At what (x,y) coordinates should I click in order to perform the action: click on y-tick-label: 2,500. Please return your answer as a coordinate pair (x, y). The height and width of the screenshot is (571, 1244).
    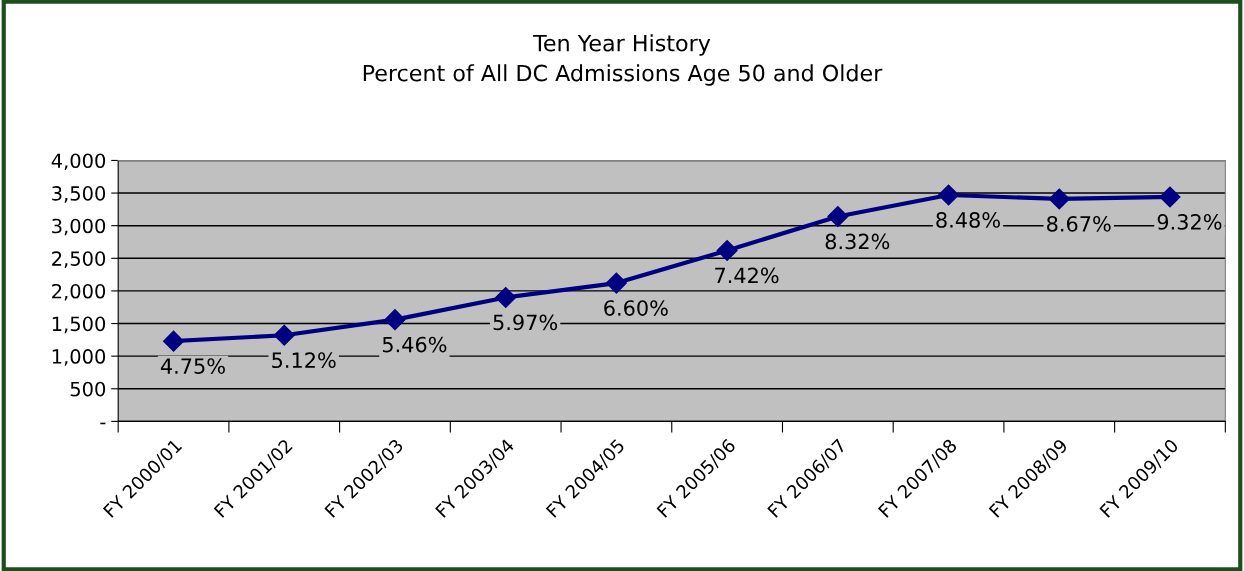
    Looking at the image, I should click on (79, 259).